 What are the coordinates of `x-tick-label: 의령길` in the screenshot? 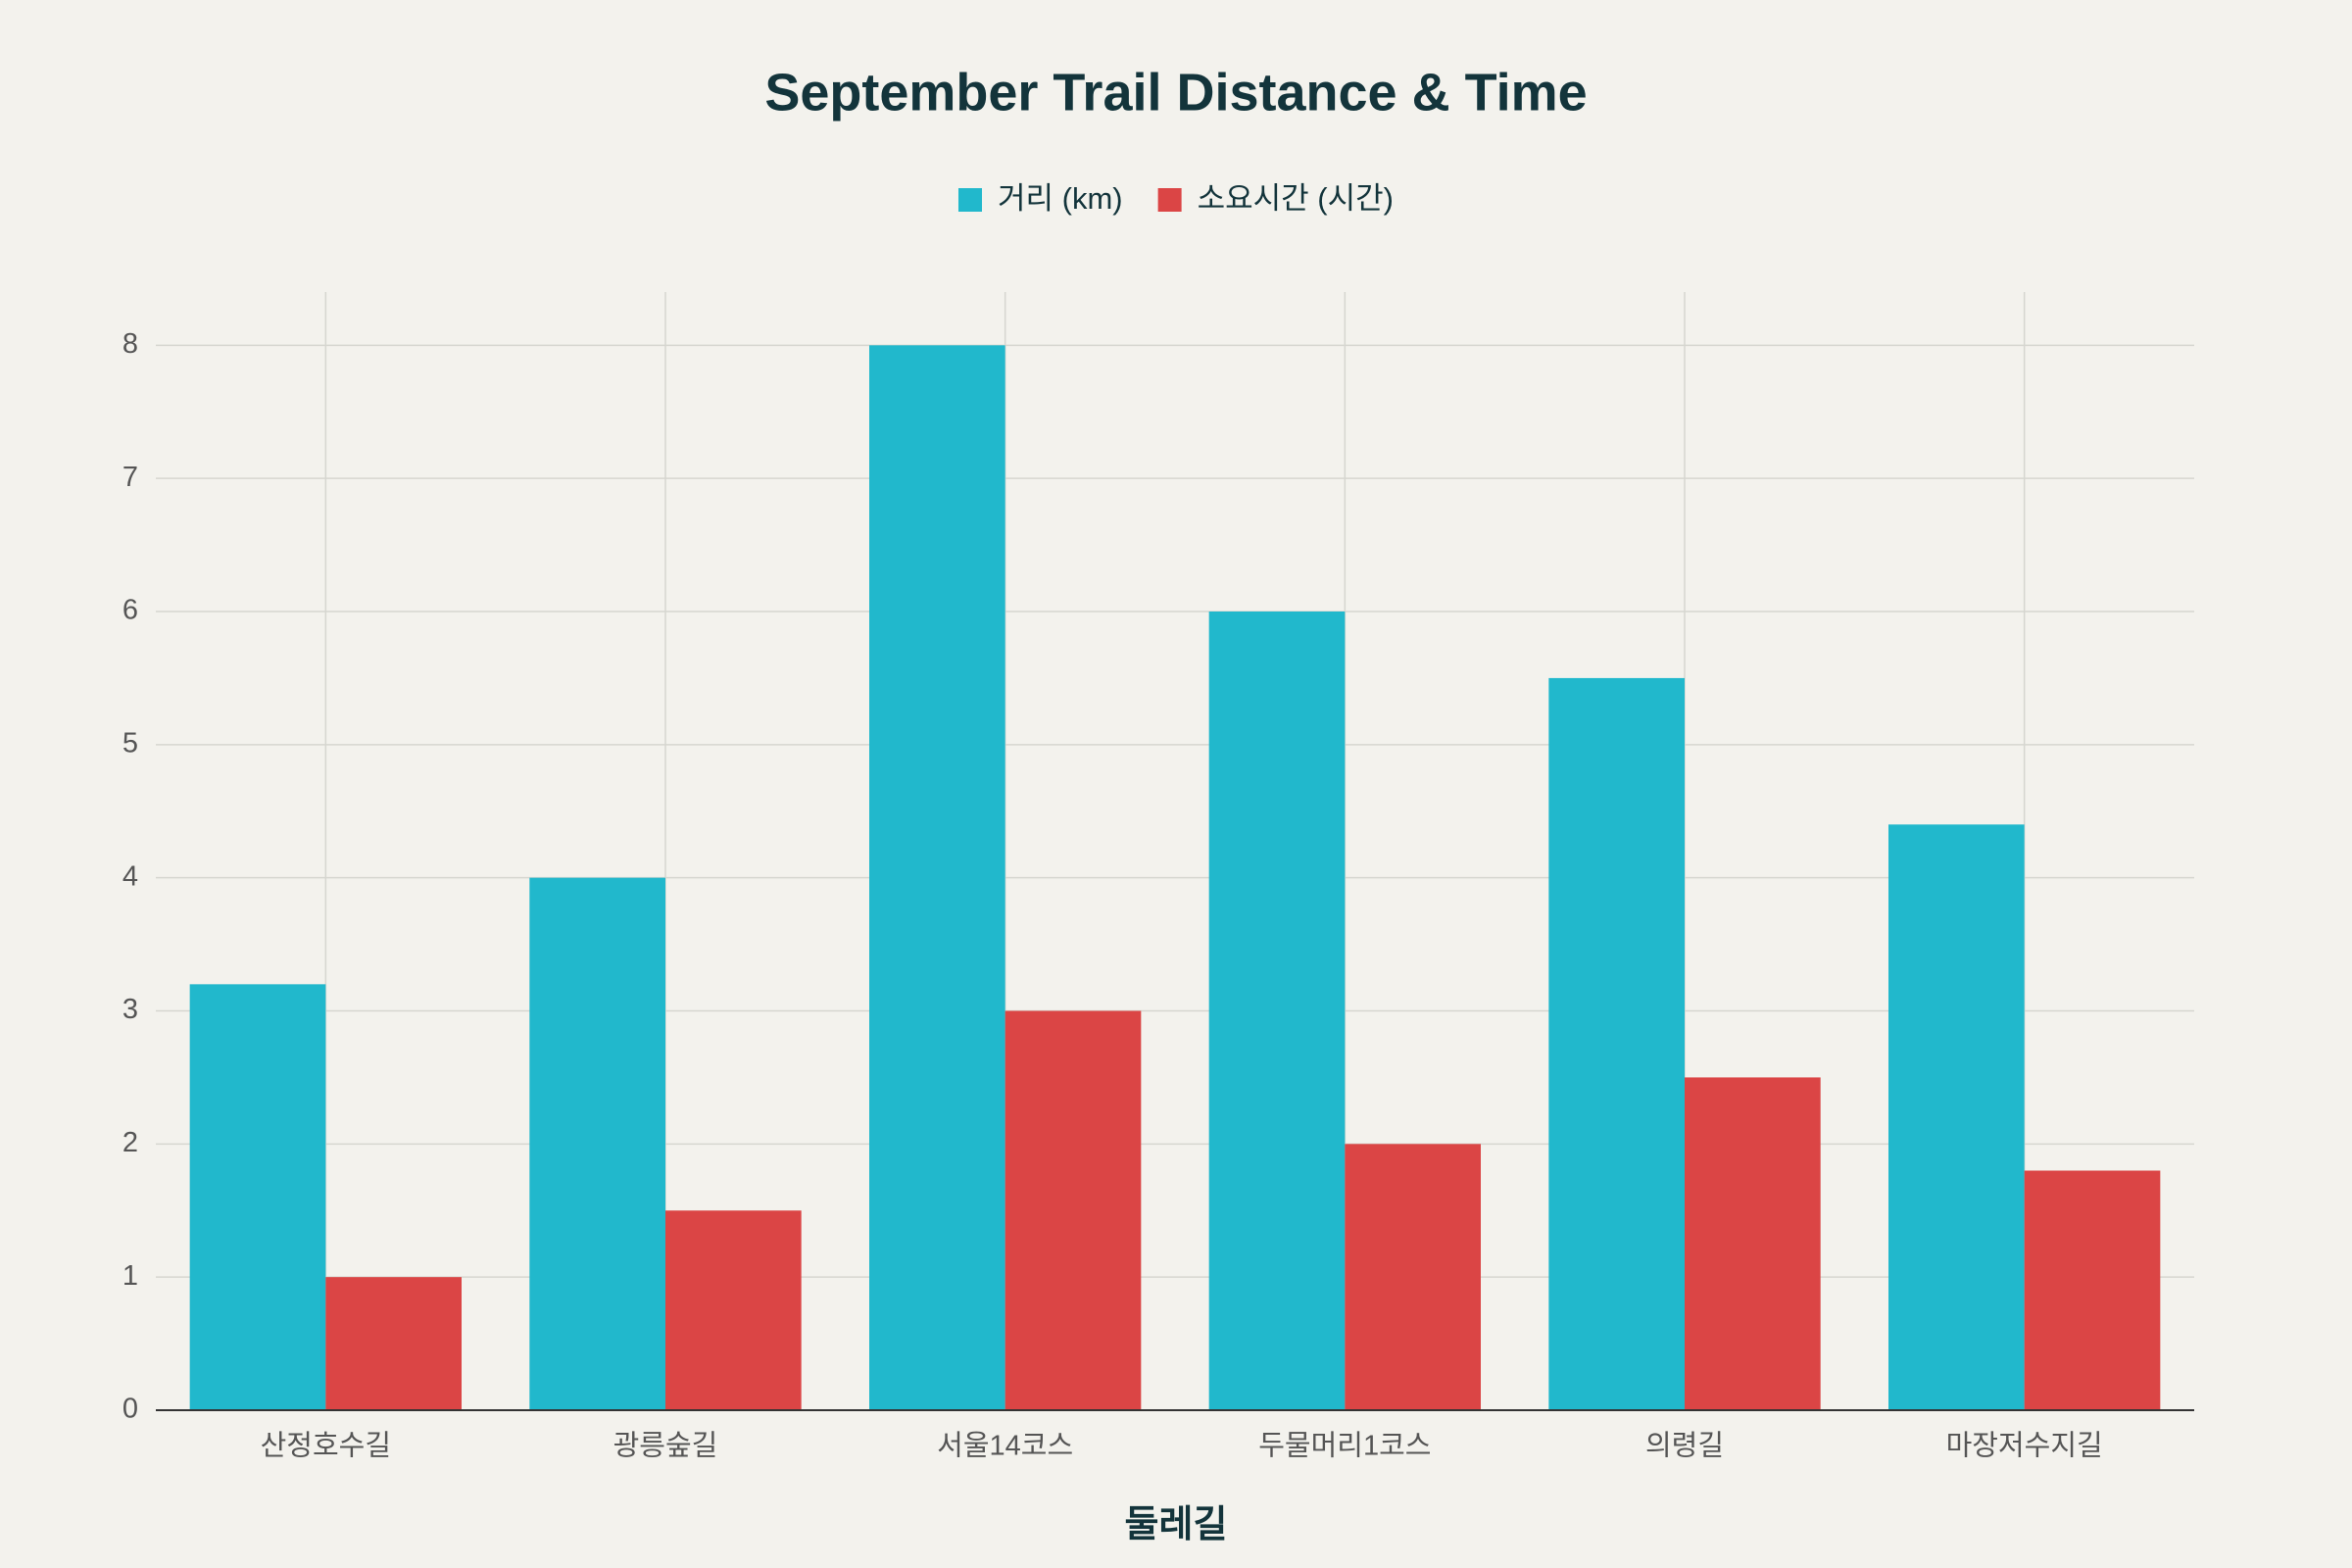 It's located at (1684, 1446).